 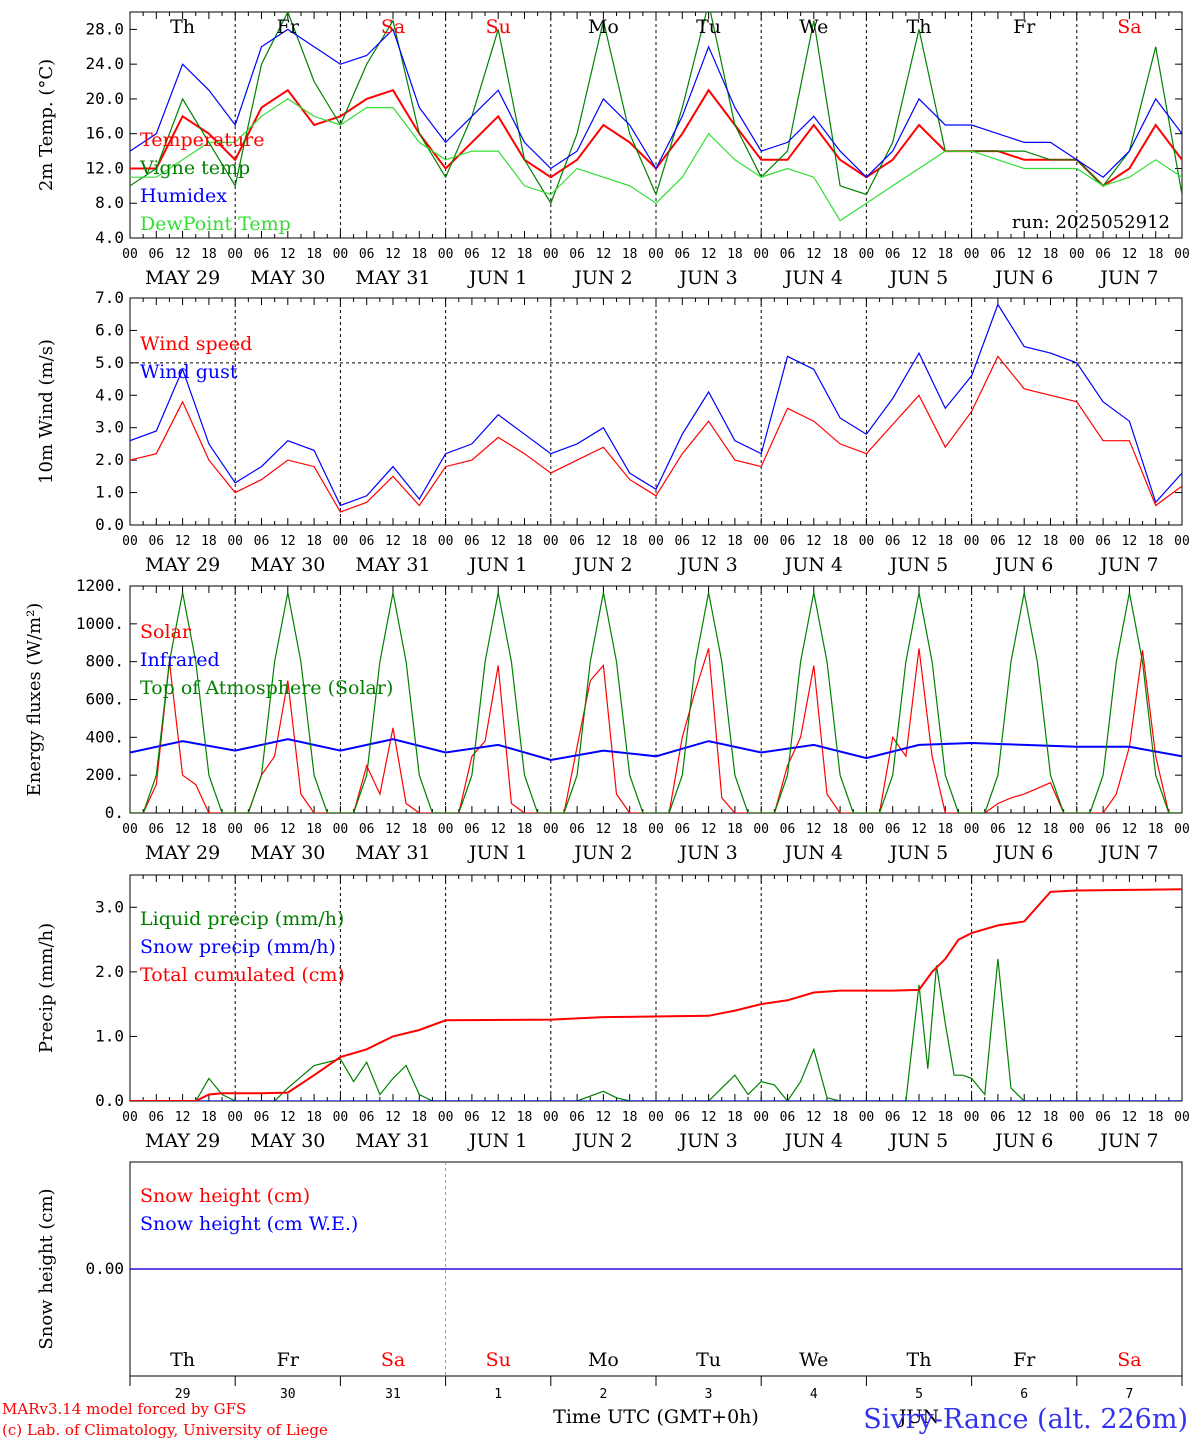 What do you see at coordinates (919, 1394) in the screenshot?
I see `day-number: 5` at bounding box center [919, 1394].